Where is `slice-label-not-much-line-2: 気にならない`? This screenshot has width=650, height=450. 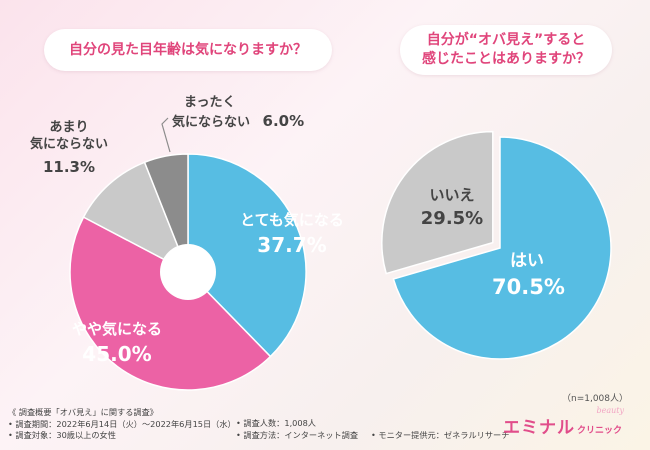 slice-label-not-much-line-2: 気にならない is located at coordinates (68, 144).